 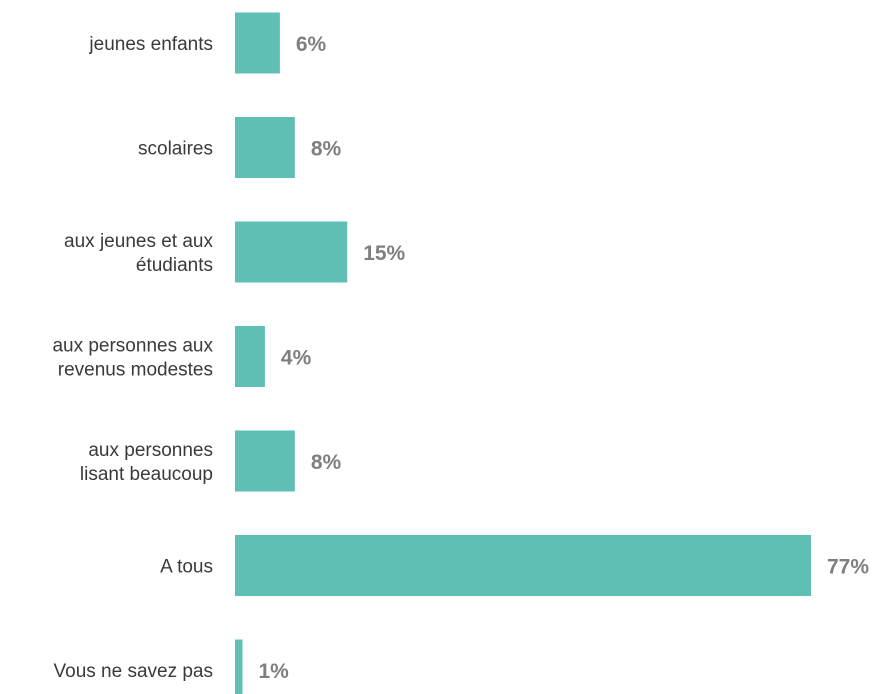 What do you see at coordinates (326, 462) in the screenshot?
I see `value-label-4: 8%` at bounding box center [326, 462].